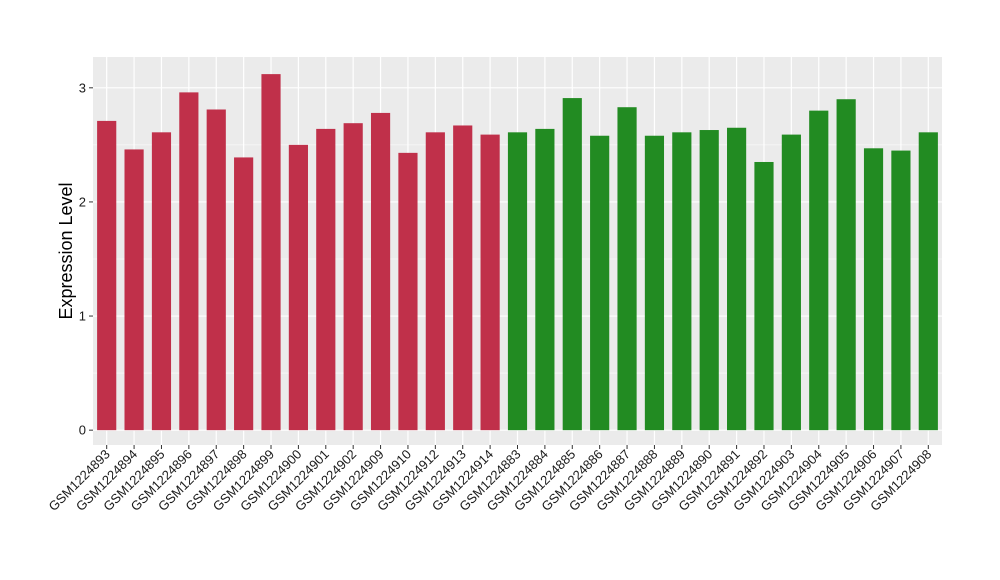 This screenshot has width=1000, height=580. Describe the element at coordinates (380, 271) in the screenshot. I see `bar-GSM1224909` at that location.